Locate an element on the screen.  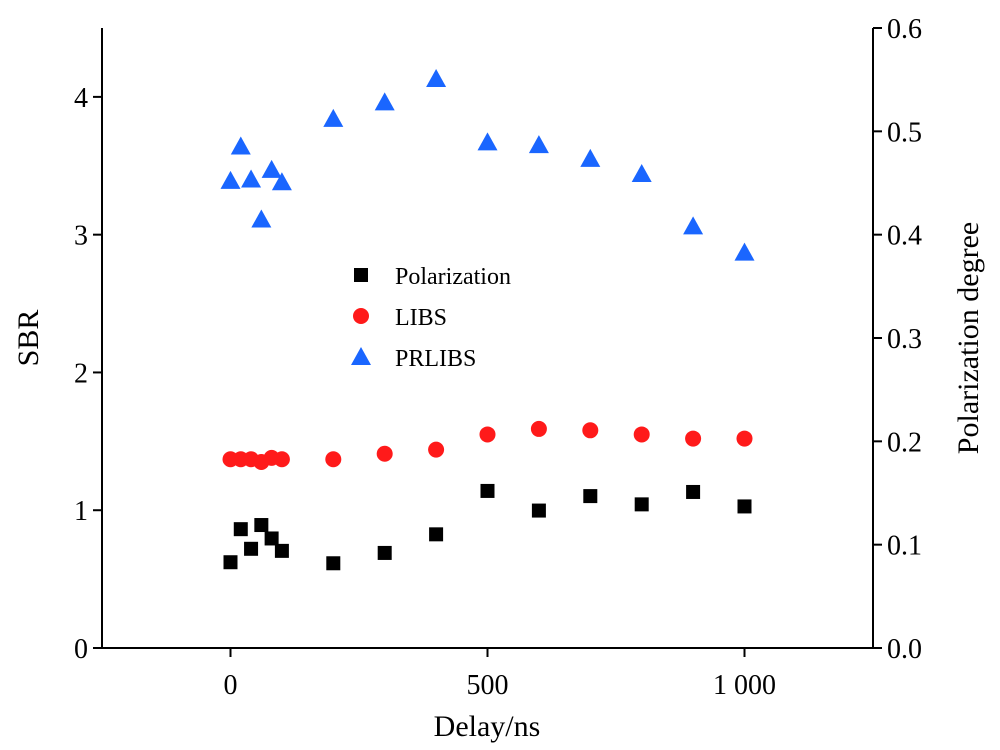
y2-tick-label: 0.0 is located at coordinates (904, 649).